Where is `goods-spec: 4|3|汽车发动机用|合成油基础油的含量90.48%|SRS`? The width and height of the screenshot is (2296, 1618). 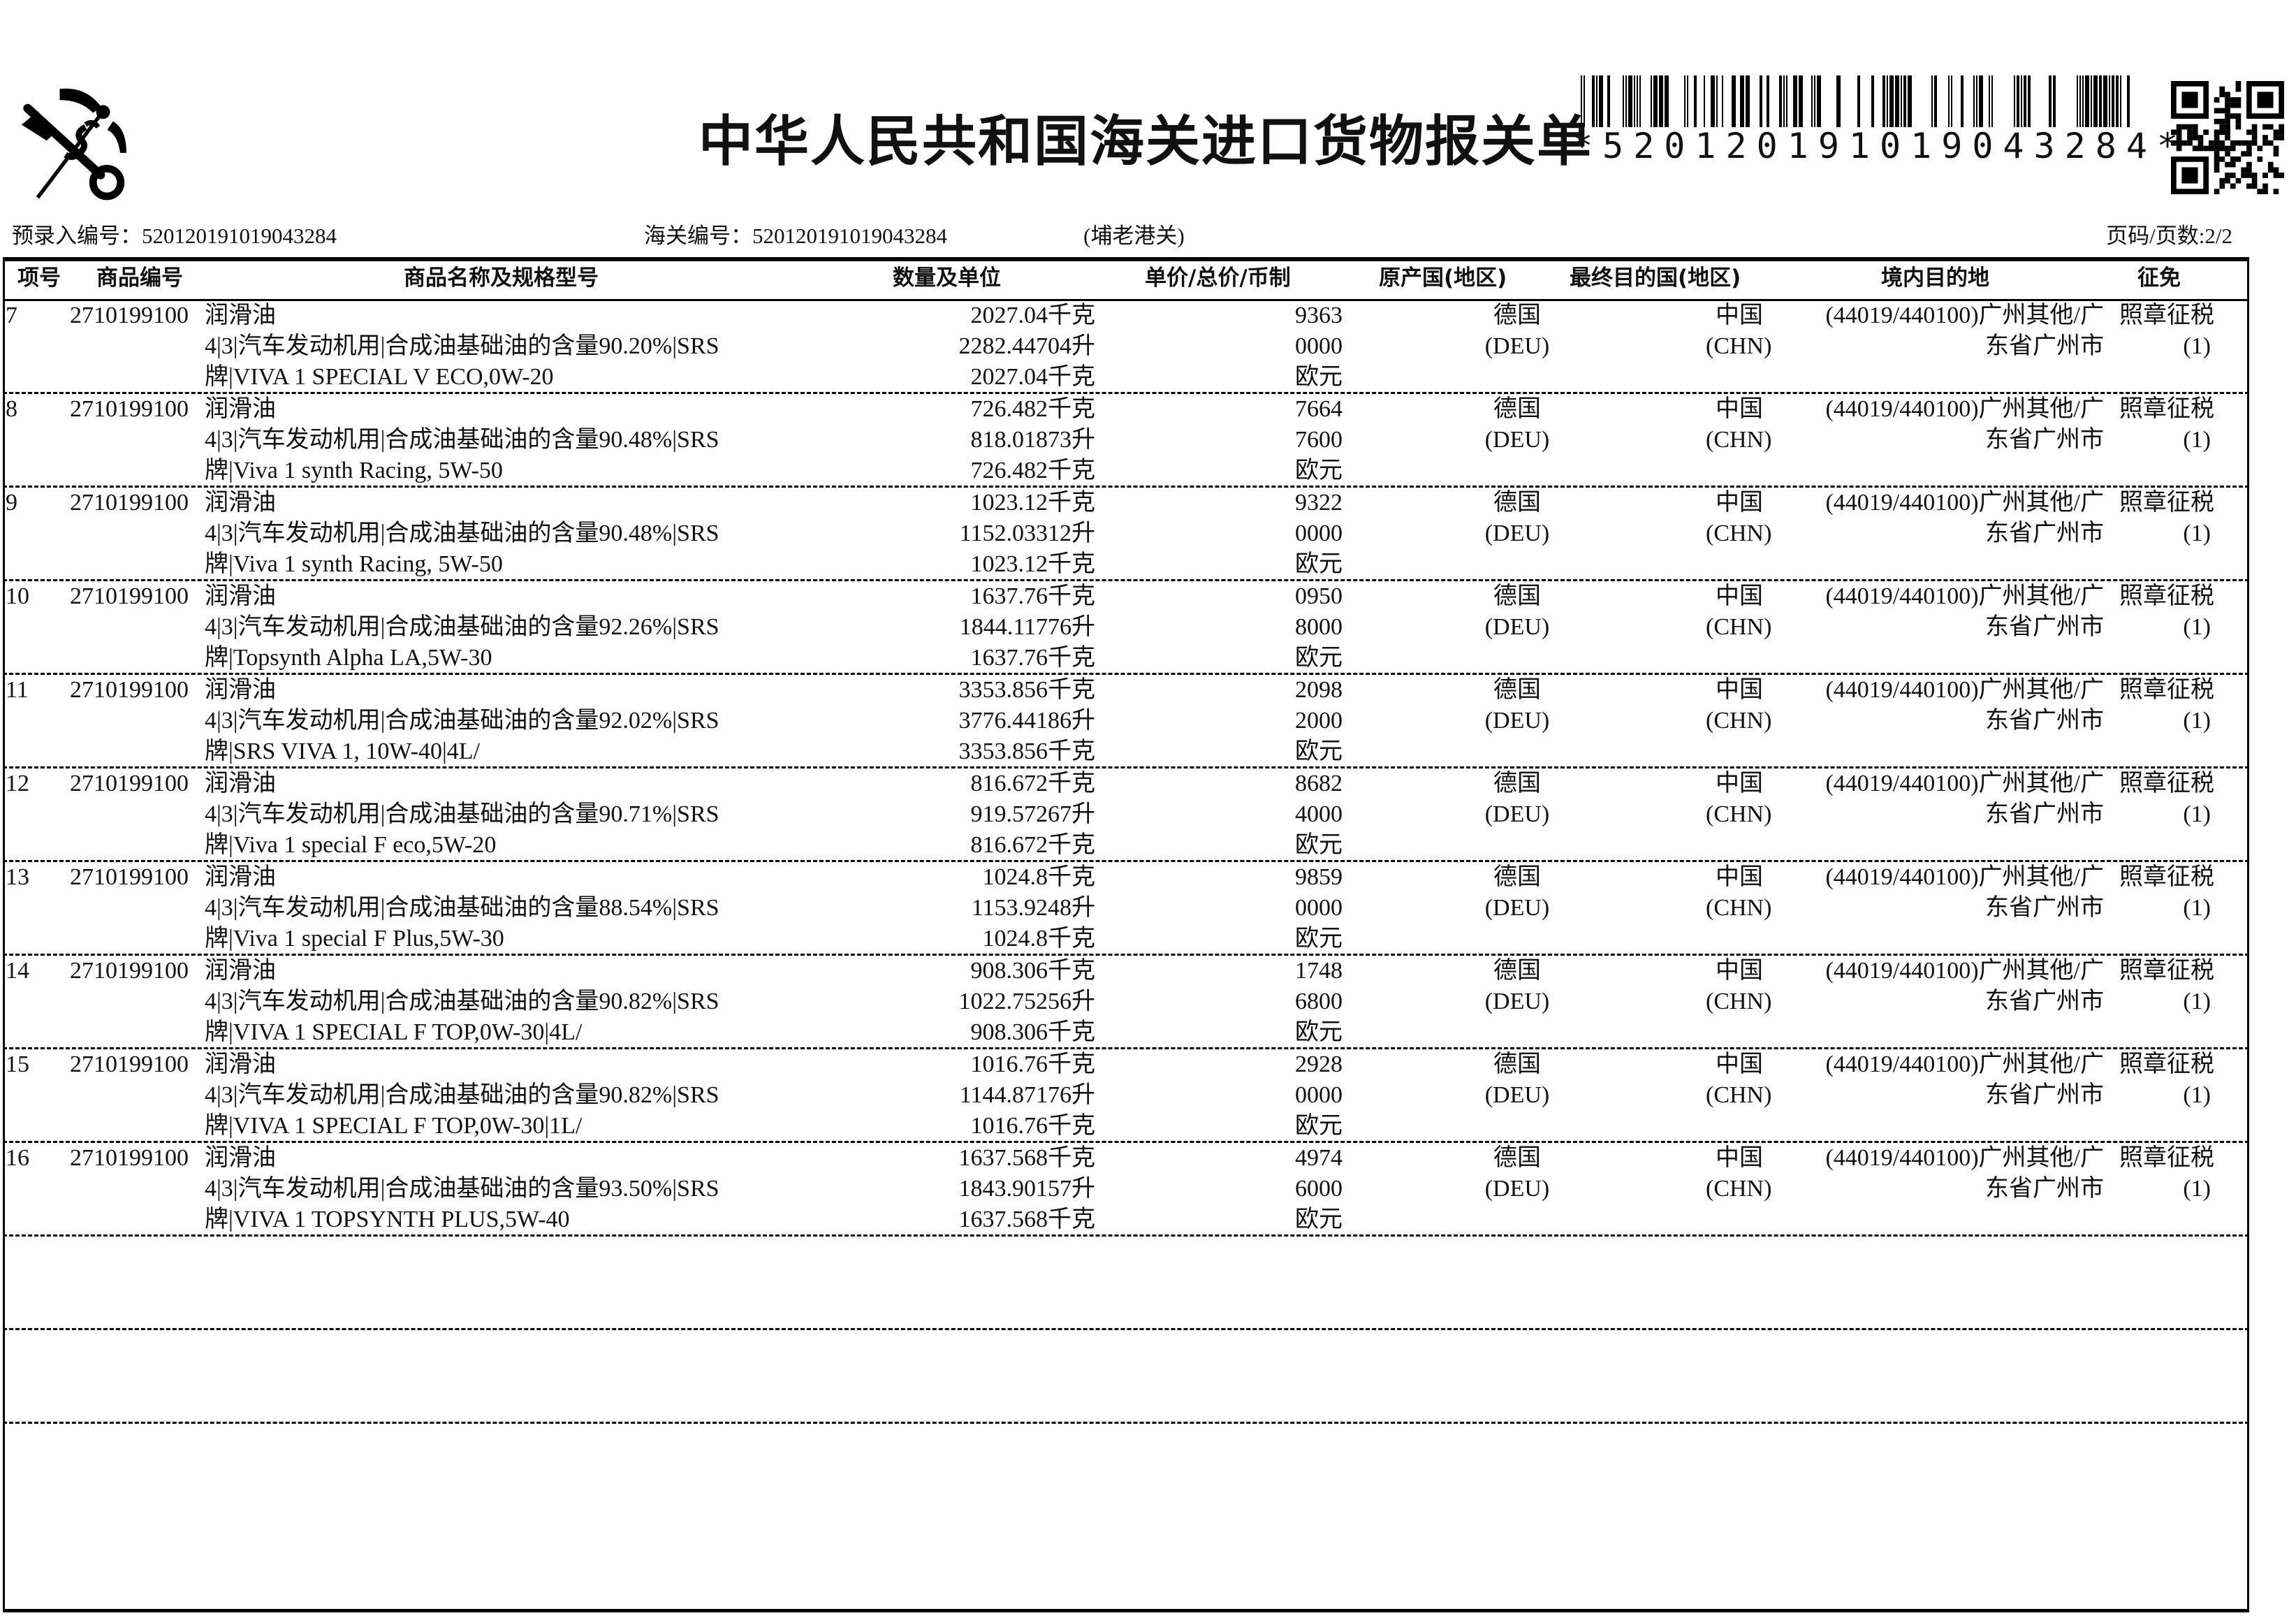 goods-spec: 4|3|汽车发动机用|合成油基础油的含量90.48%|SRS is located at coordinates (462, 533).